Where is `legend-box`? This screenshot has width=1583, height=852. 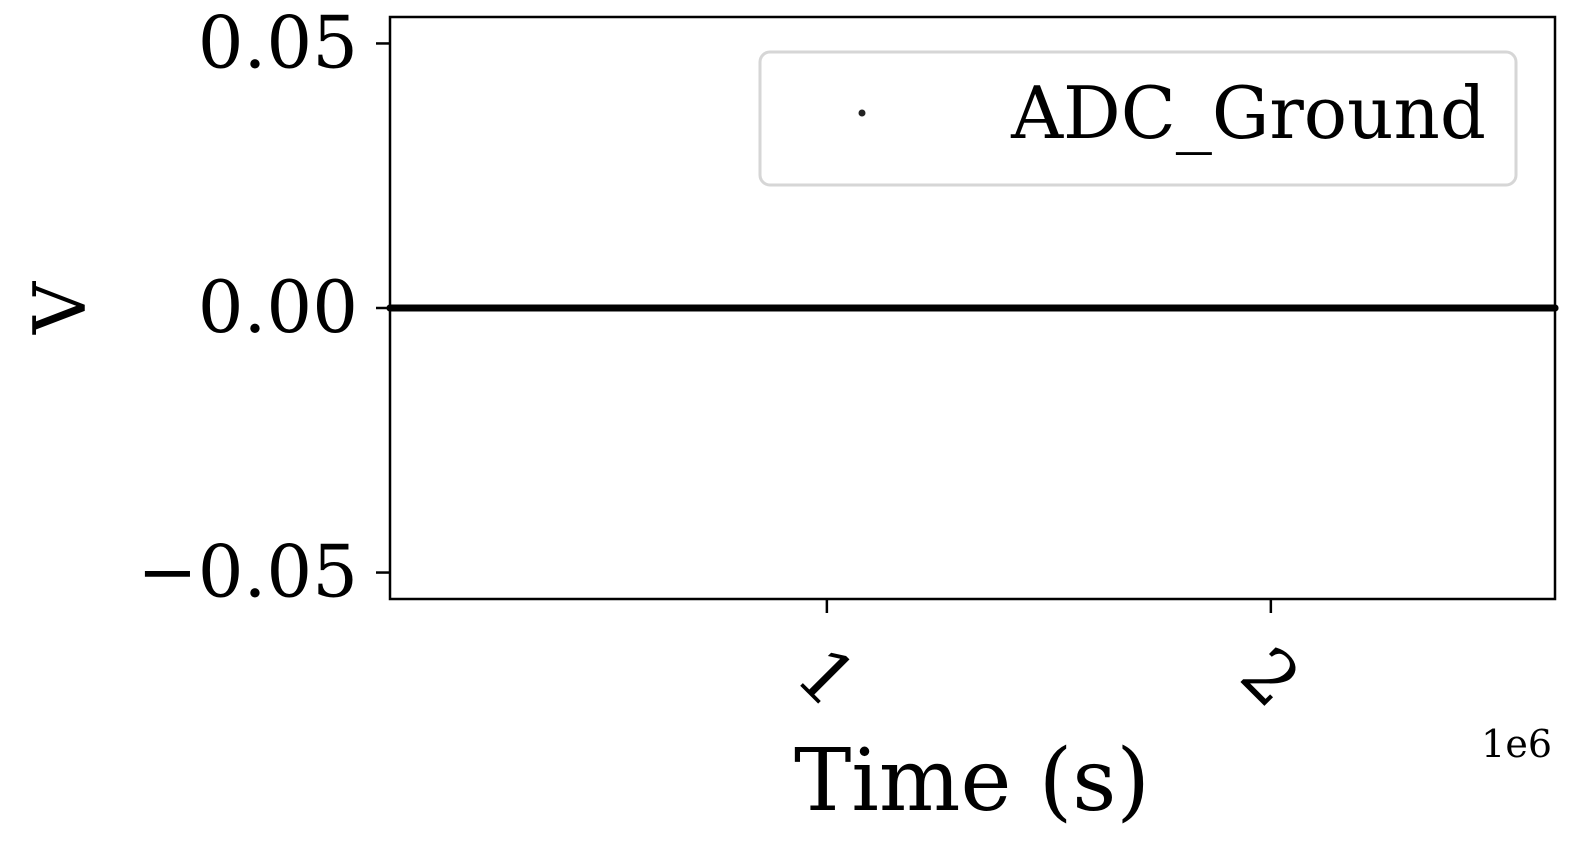
legend-box is located at coordinates (1138, 118).